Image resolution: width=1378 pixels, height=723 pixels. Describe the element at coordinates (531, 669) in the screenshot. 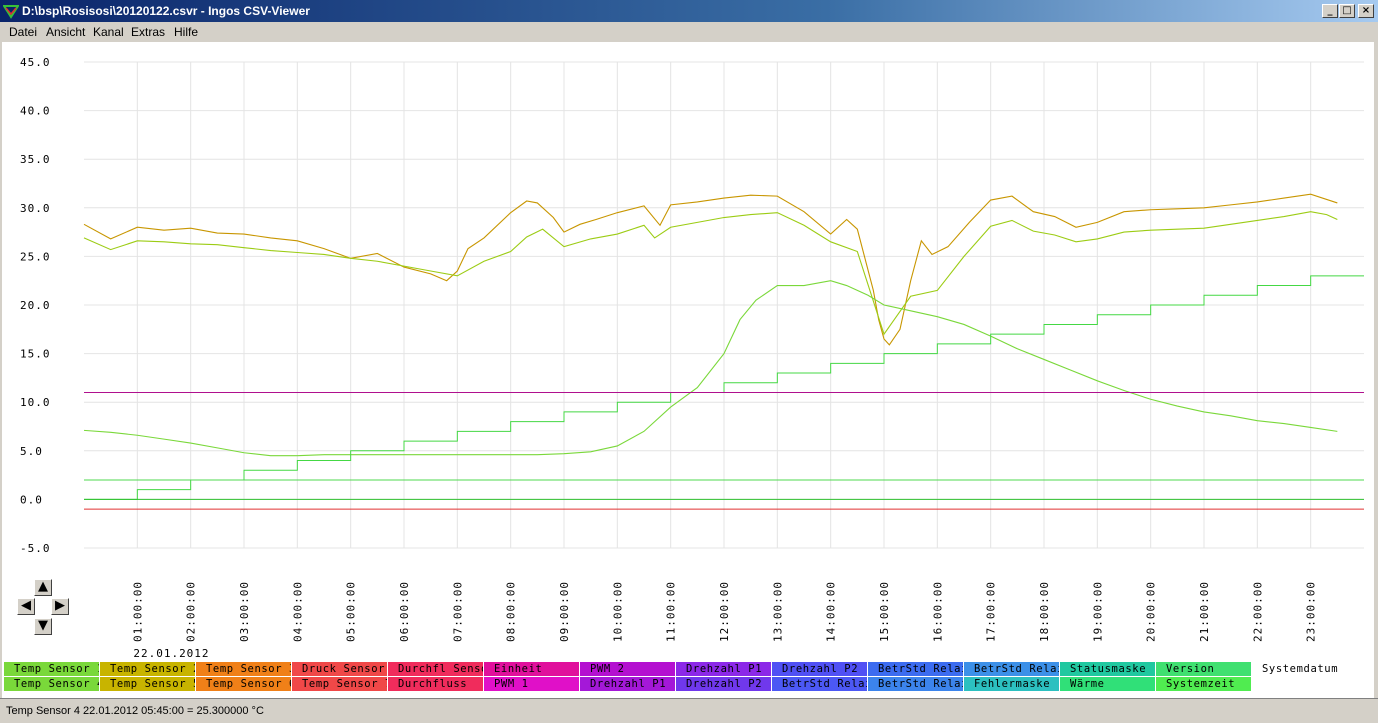

I see `legend-channel: Einheit` at that location.